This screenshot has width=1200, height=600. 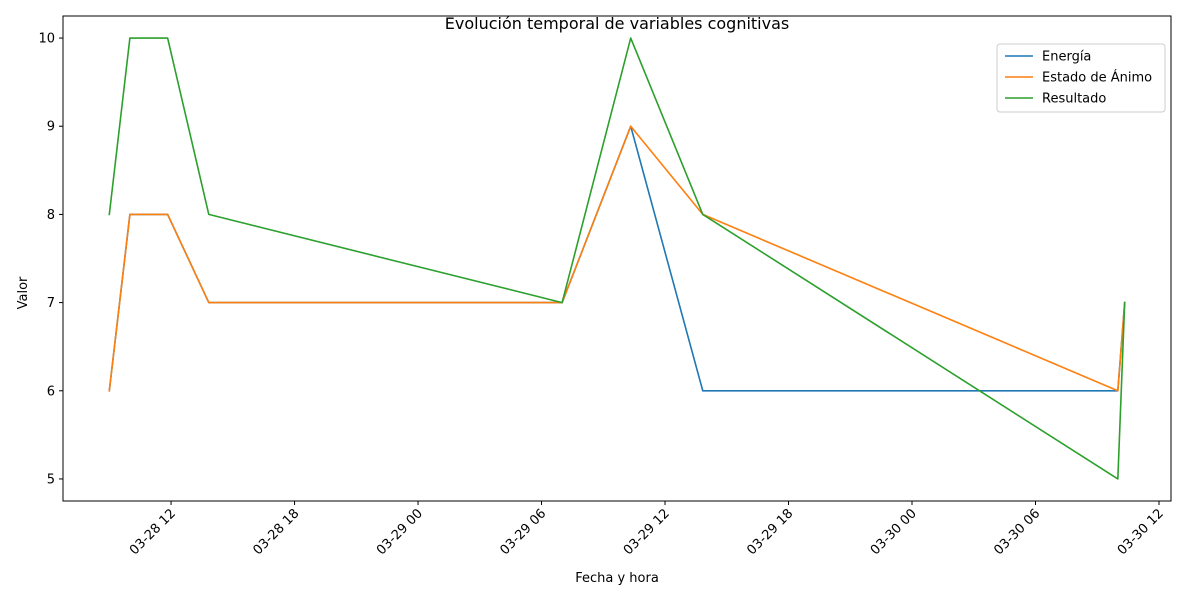 I want to click on legend-label-2: Resultado, so click(x=1074, y=99).